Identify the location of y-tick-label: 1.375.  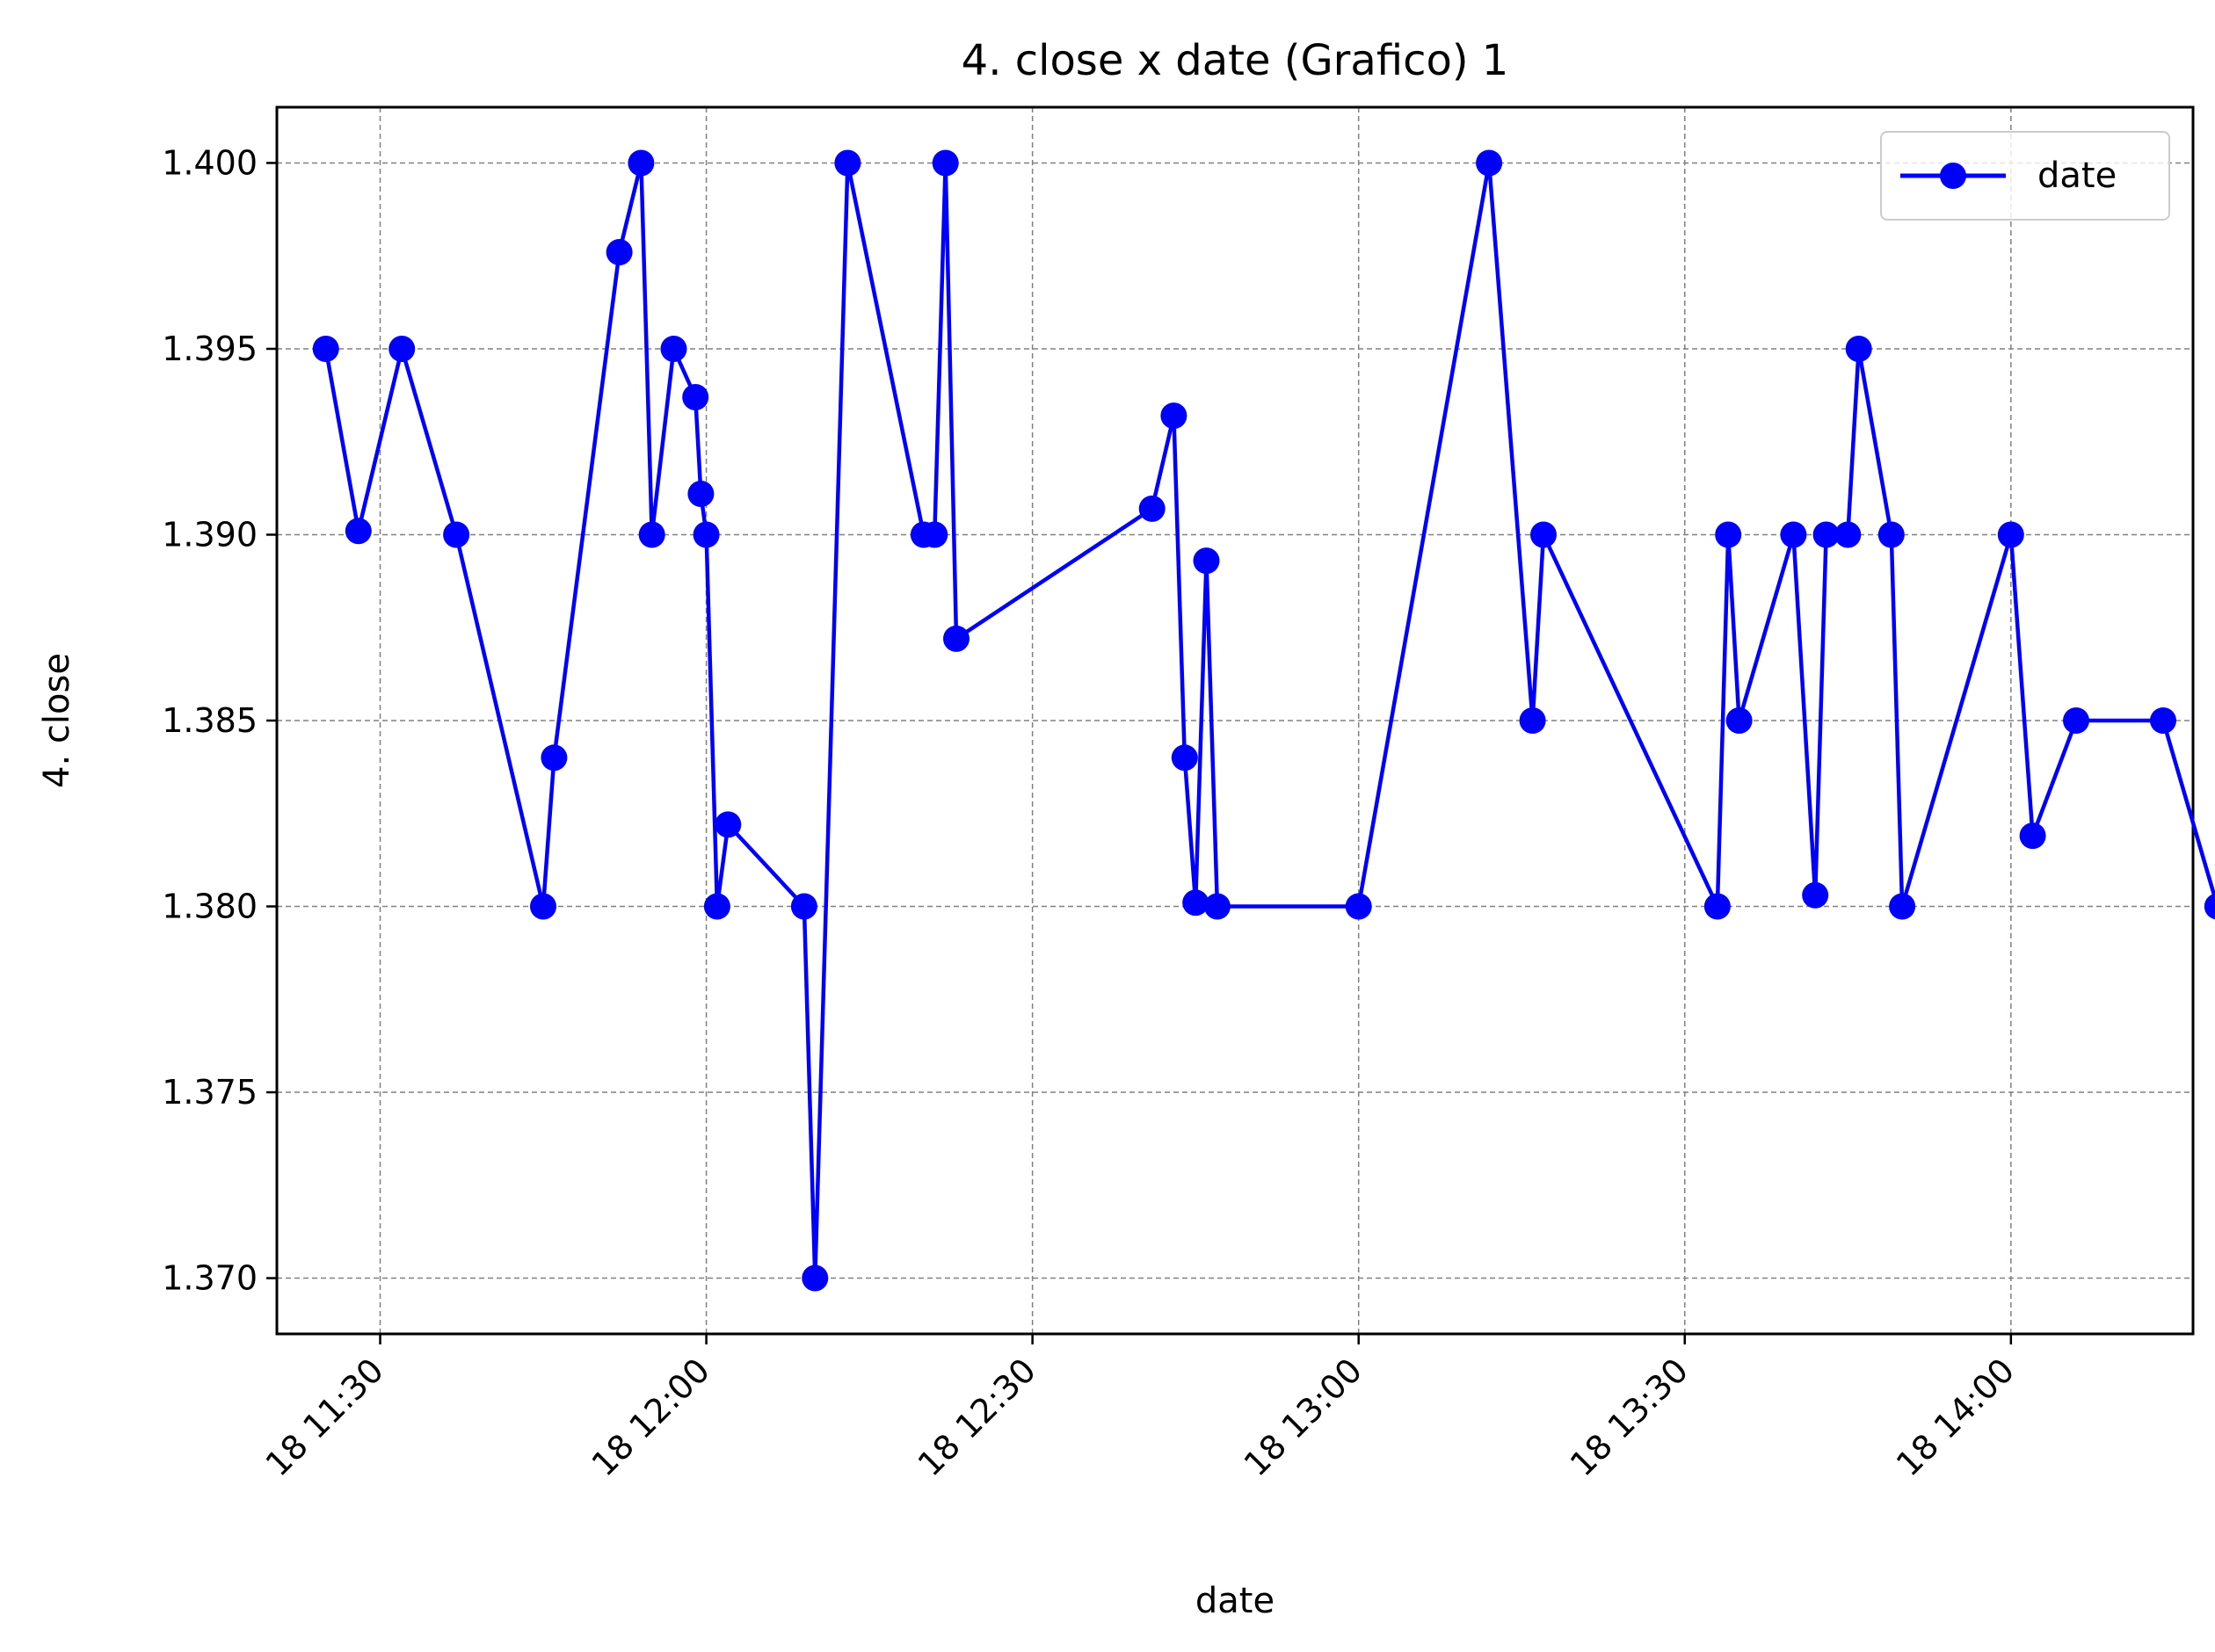
(210, 1092).